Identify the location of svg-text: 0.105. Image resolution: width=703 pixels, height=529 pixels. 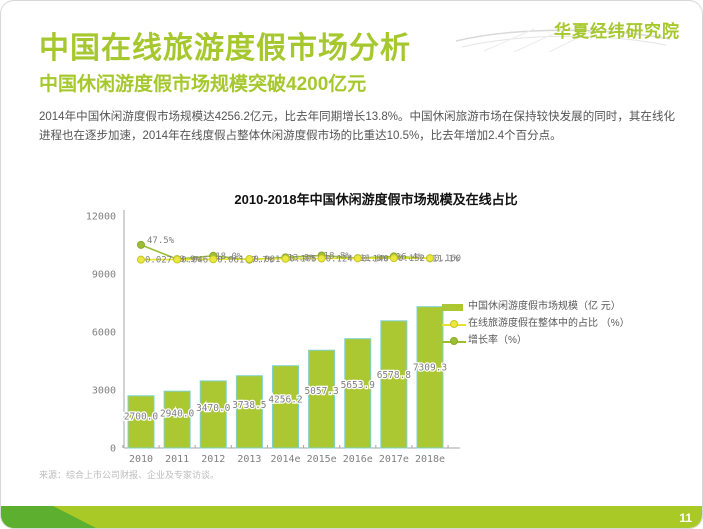
(303, 260).